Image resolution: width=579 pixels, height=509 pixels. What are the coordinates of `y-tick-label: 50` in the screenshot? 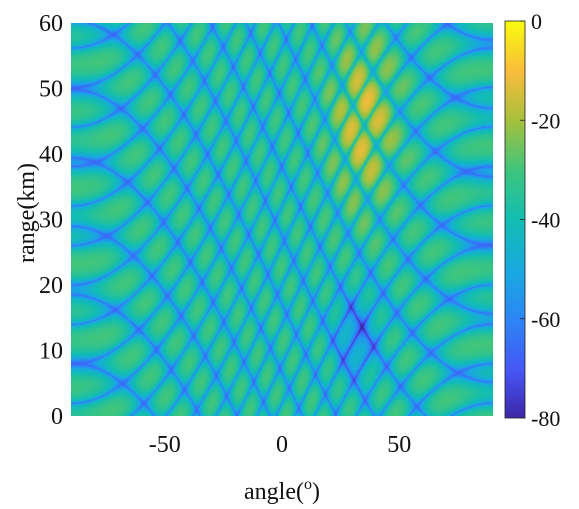 It's located at (51, 90).